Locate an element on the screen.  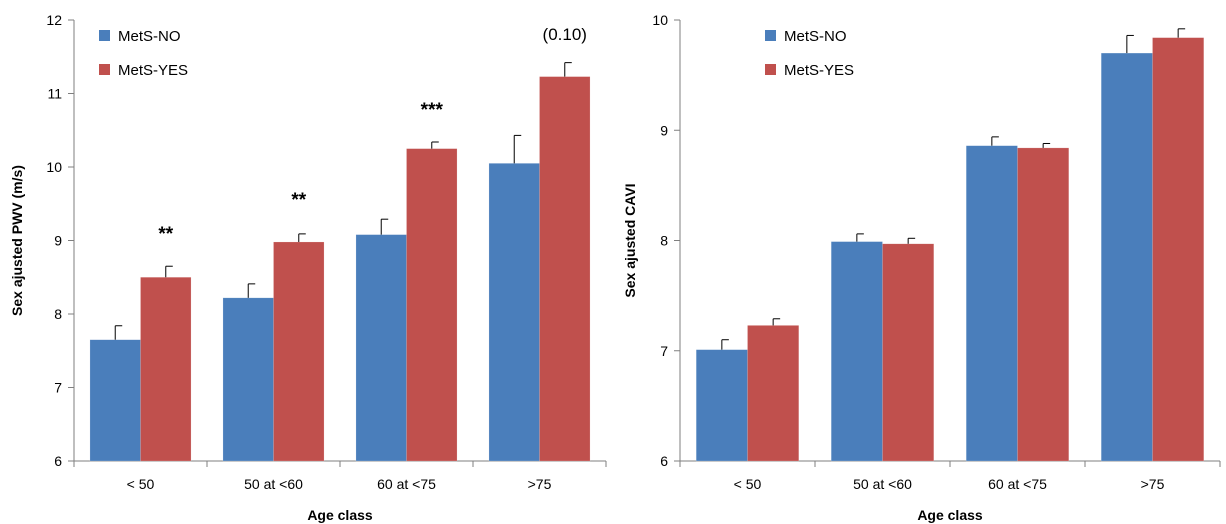
y-axis-title: Sex ajusted PWV (m/s) is located at coordinates (17, 240).